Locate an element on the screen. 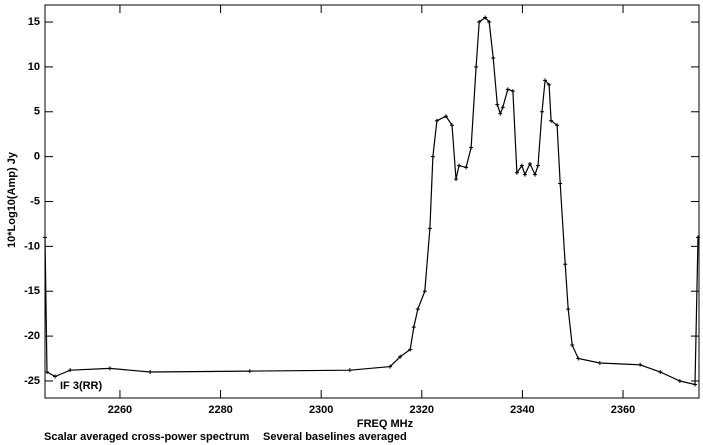  y-tick-label: 10 is located at coordinates (34, 67).